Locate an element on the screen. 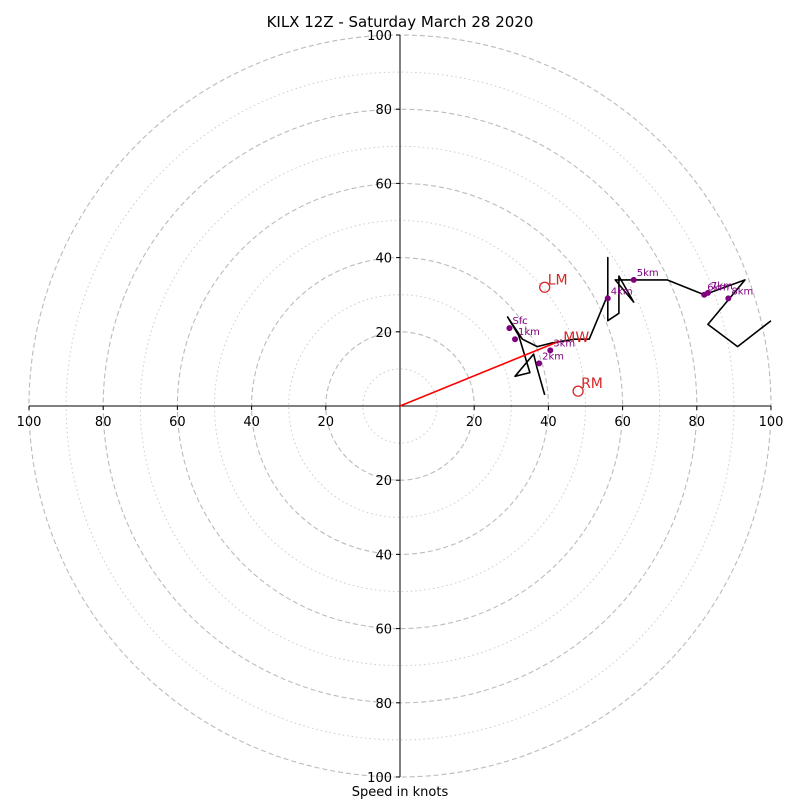 Image resolution: width=800 pixels, height=800 pixels. mean-wind-label: MW is located at coordinates (576, 338).